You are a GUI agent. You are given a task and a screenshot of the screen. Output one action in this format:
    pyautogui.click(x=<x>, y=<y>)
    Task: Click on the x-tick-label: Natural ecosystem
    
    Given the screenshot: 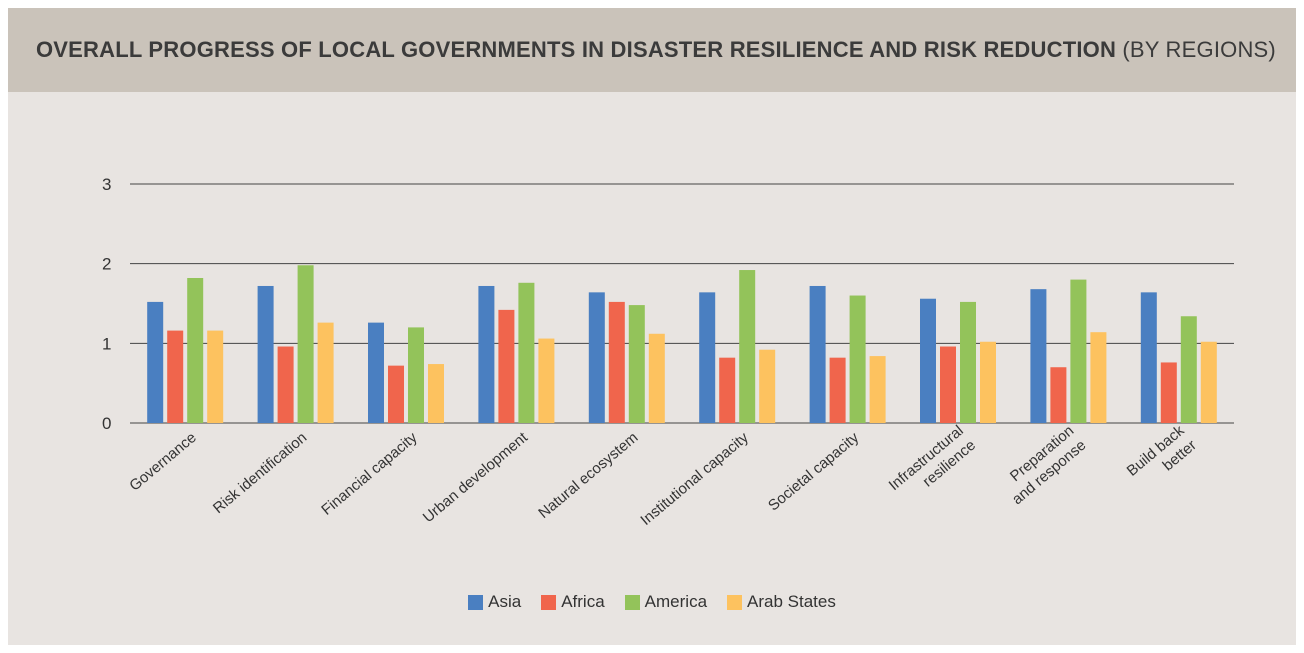 What is the action you would take?
    pyautogui.click(x=588, y=475)
    